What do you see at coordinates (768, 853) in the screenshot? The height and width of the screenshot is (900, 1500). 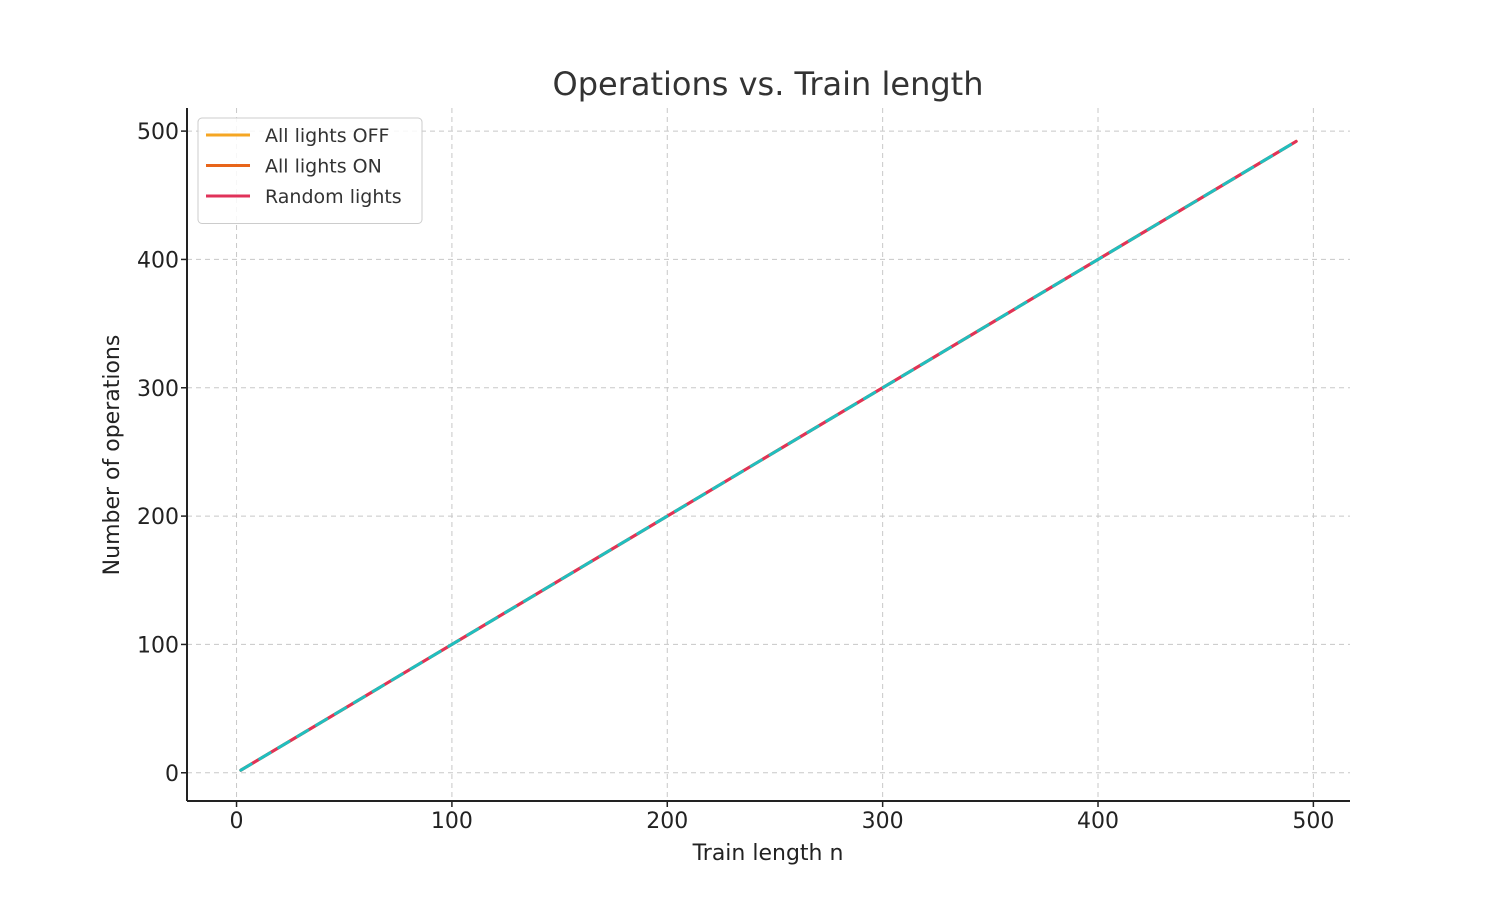 I see `x-axis-label: Train length n` at bounding box center [768, 853].